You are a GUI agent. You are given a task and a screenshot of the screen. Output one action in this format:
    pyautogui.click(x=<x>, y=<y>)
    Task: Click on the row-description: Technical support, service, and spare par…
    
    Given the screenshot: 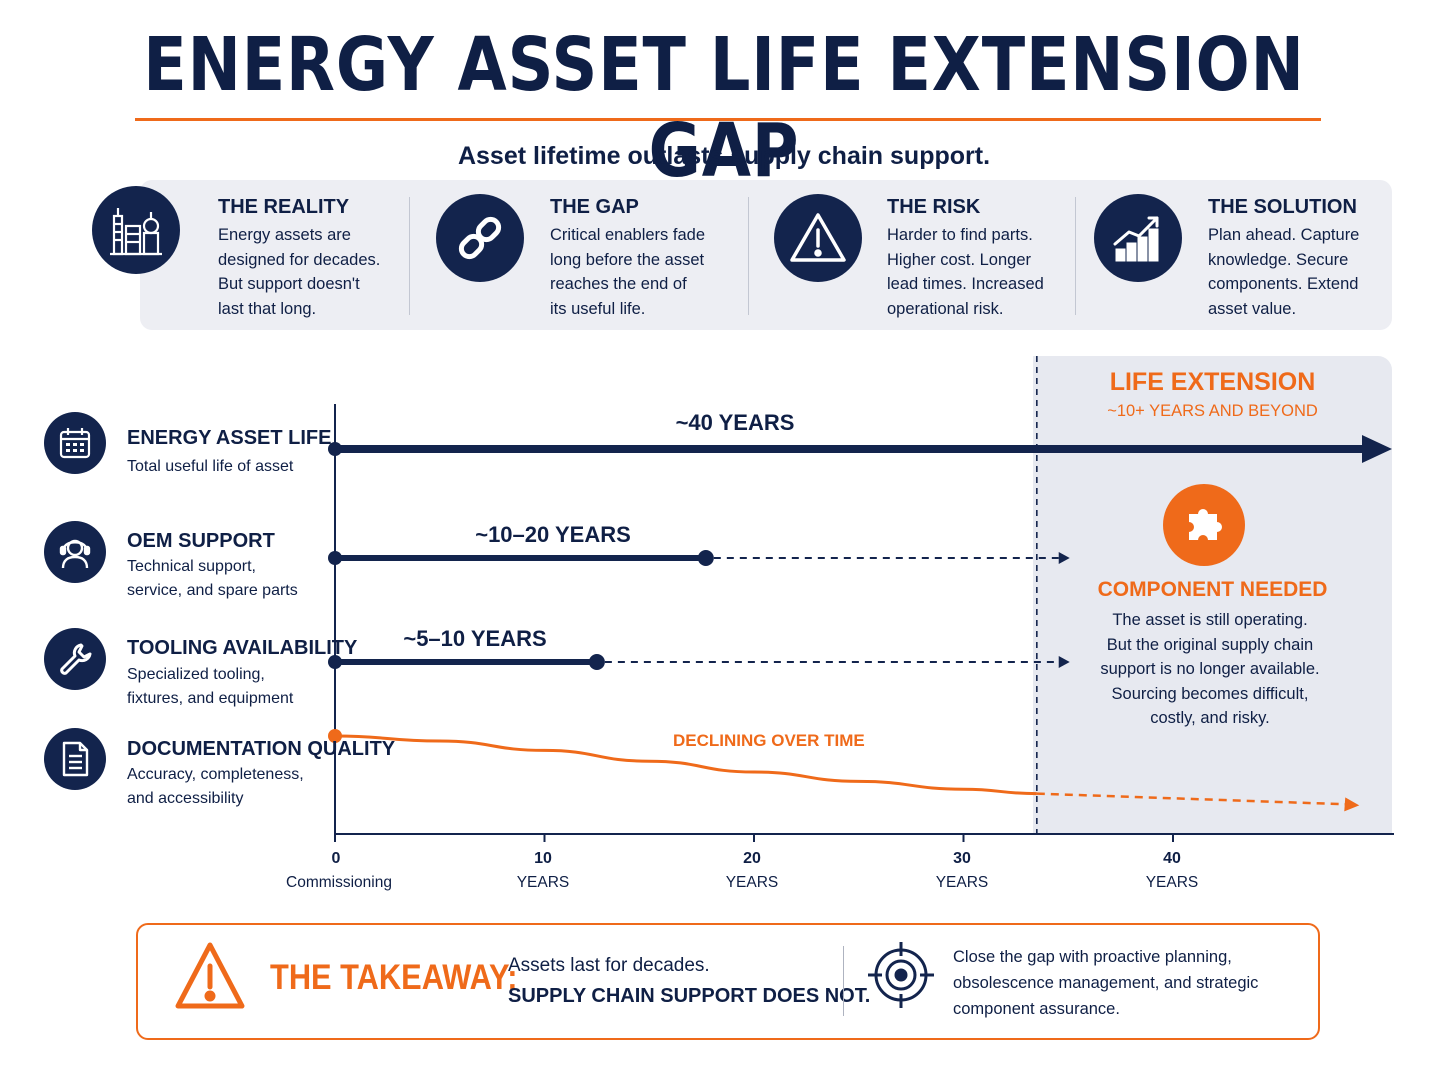 What is the action you would take?
    pyautogui.click(x=212, y=578)
    